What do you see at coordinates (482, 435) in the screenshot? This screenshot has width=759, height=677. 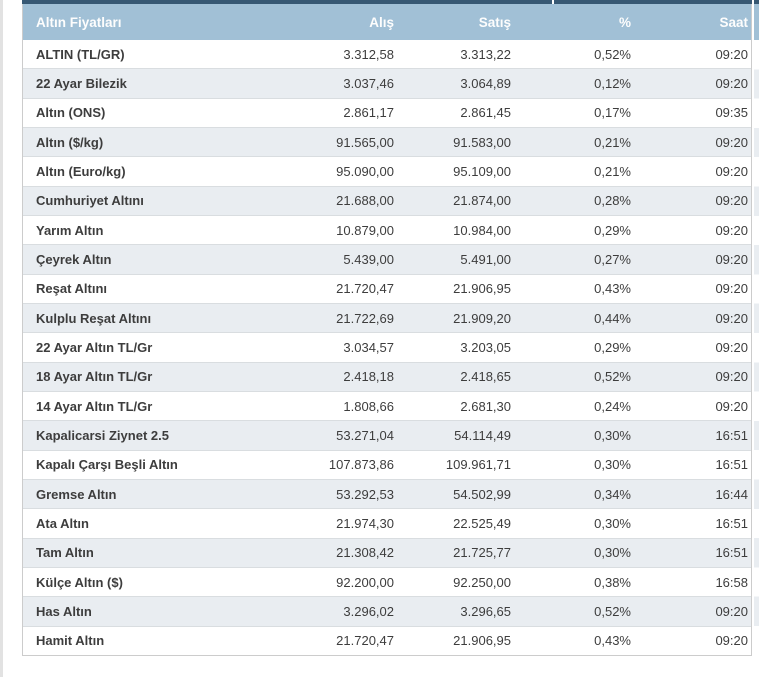 I see `sell-price: 54.114,49` at bounding box center [482, 435].